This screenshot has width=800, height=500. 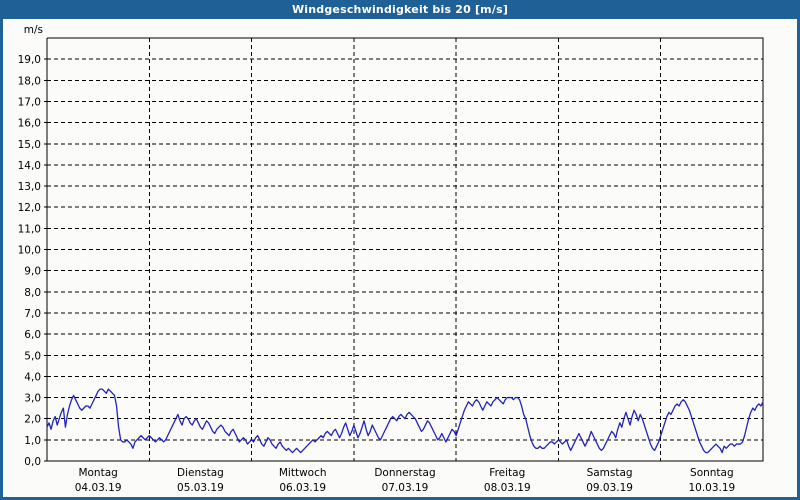 I want to click on x-axis-day-name: Freitag, so click(x=507, y=473).